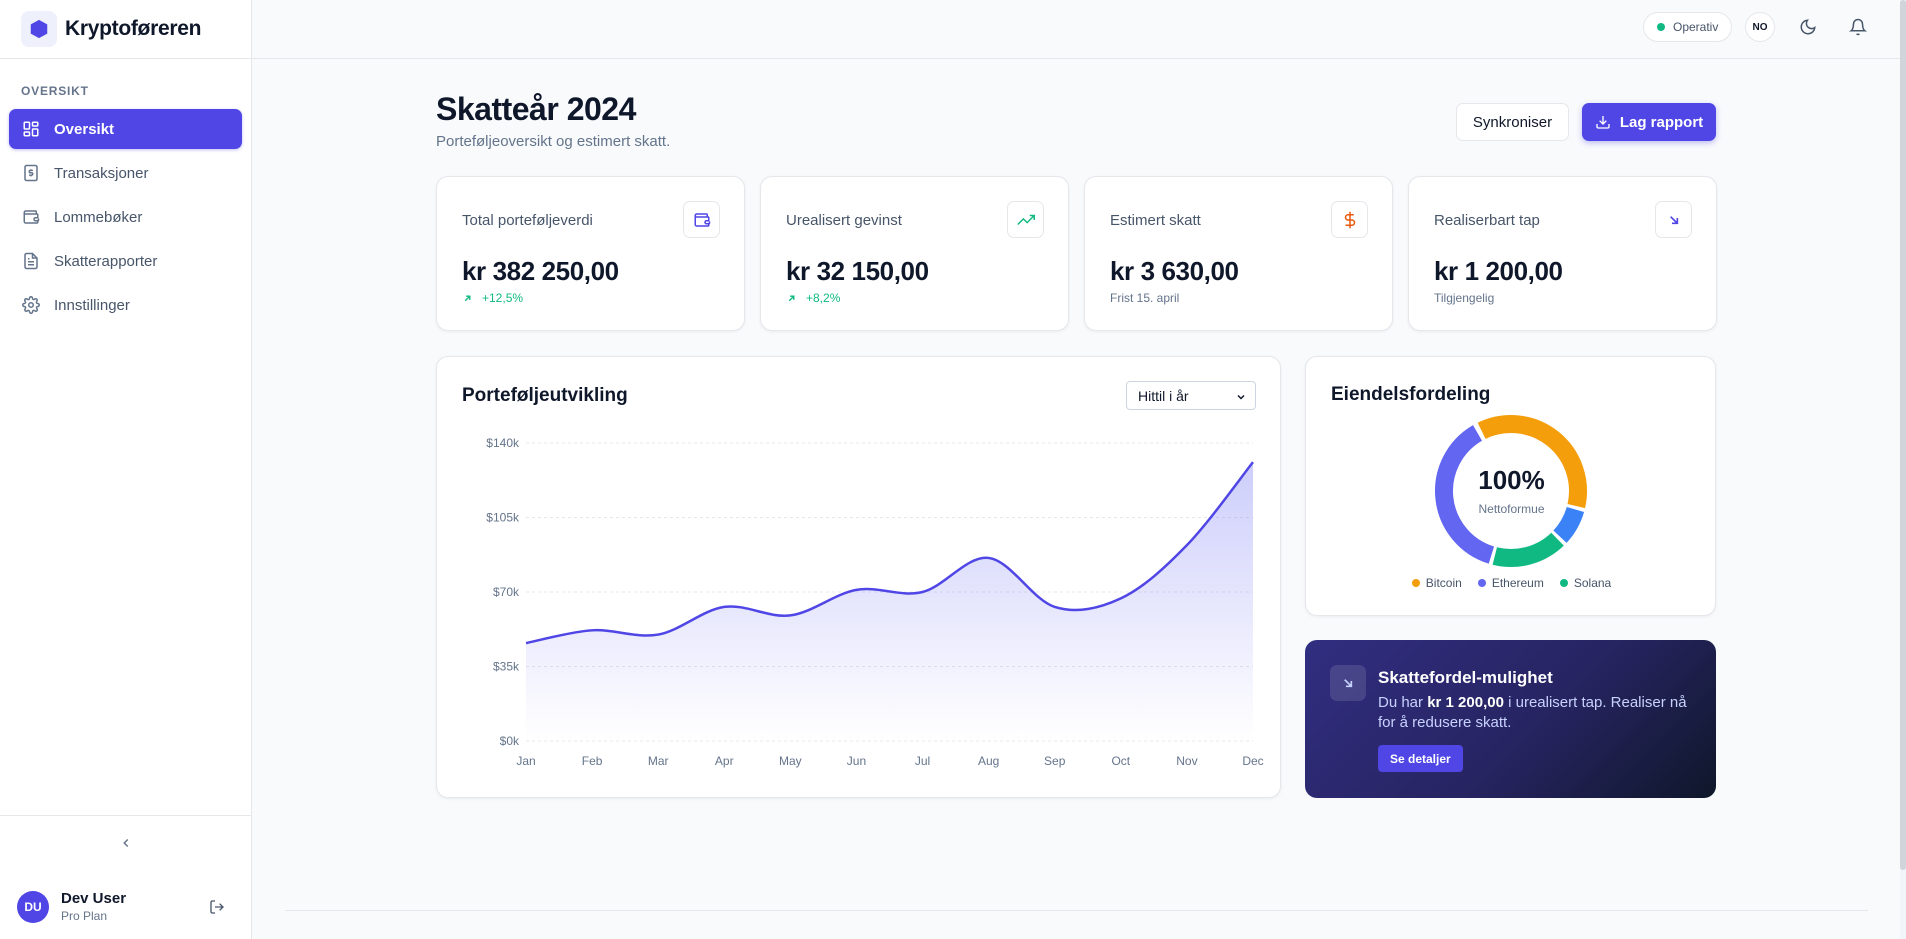  What do you see at coordinates (1465, 677) in the screenshot?
I see `tip-title: Skattefordel-mulighet` at bounding box center [1465, 677].